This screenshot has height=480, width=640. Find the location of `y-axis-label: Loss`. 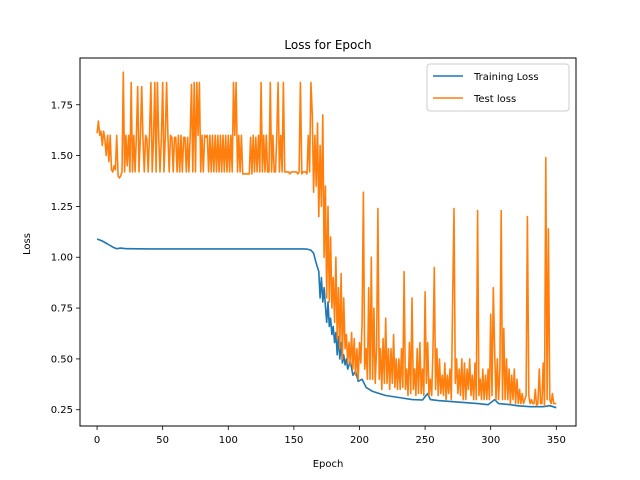

y-axis-label: Loss is located at coordinates (27, 244).